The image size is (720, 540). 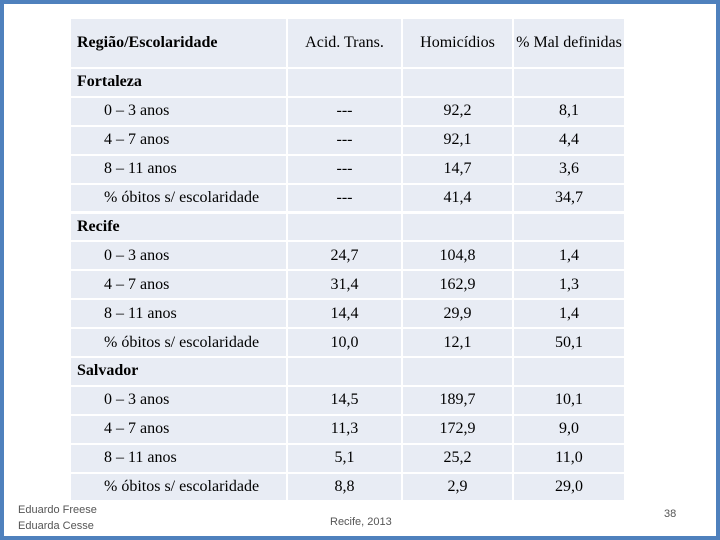 I want to click on value-cell: 14,4, so click(x=344, y=314).